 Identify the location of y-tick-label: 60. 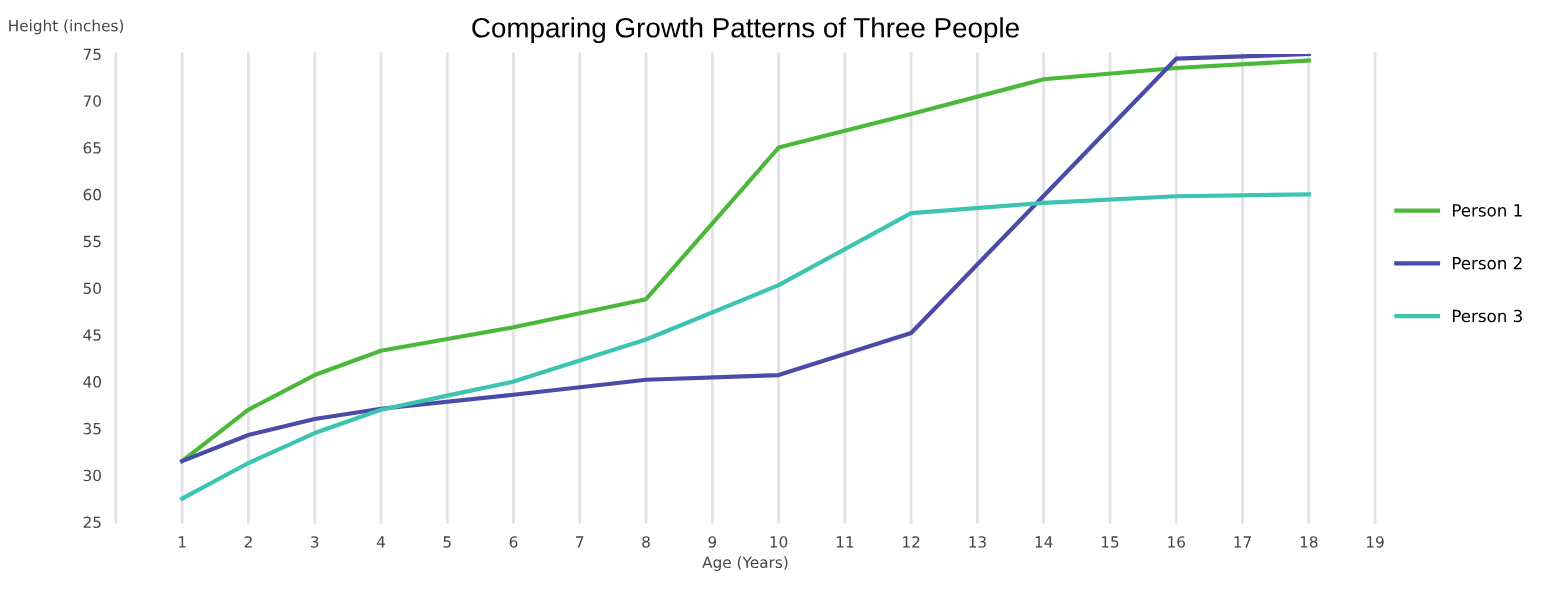
(92, 194).